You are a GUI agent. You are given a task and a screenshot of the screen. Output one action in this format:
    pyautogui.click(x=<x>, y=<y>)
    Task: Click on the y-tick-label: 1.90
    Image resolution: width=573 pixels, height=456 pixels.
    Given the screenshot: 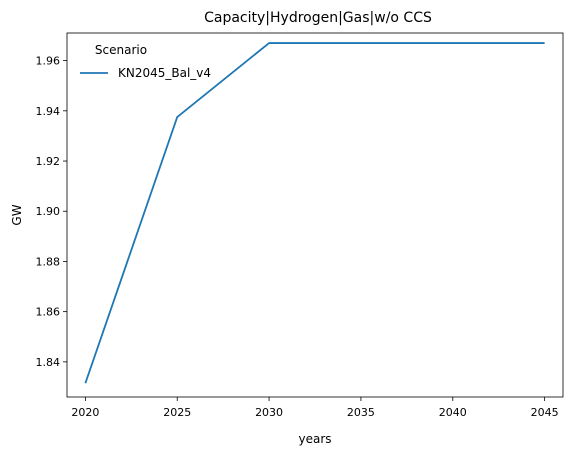 What is the action you would take?
    pyautogui.click(x=48, y=211)
    